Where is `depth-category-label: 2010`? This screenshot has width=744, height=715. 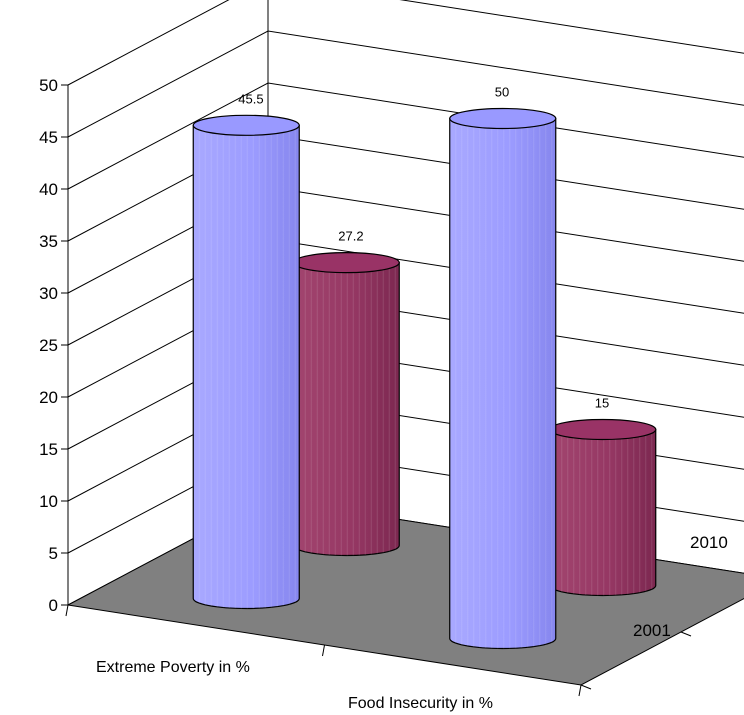 depth-category-label: 2010 is located at coordinates (709, 542).